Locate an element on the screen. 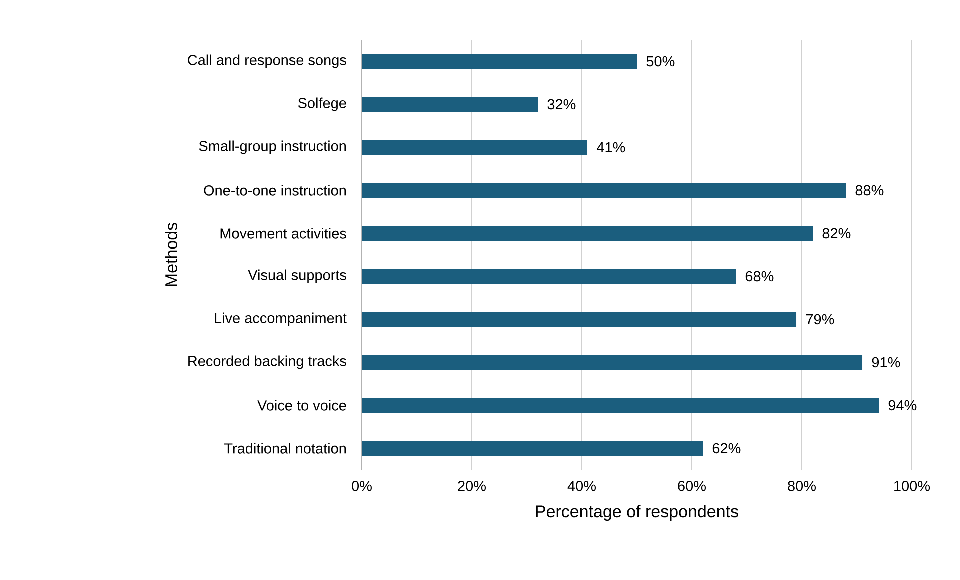 This screenshot has width=960, height=580. data-label: 79% is located at coordinates (820, 319).